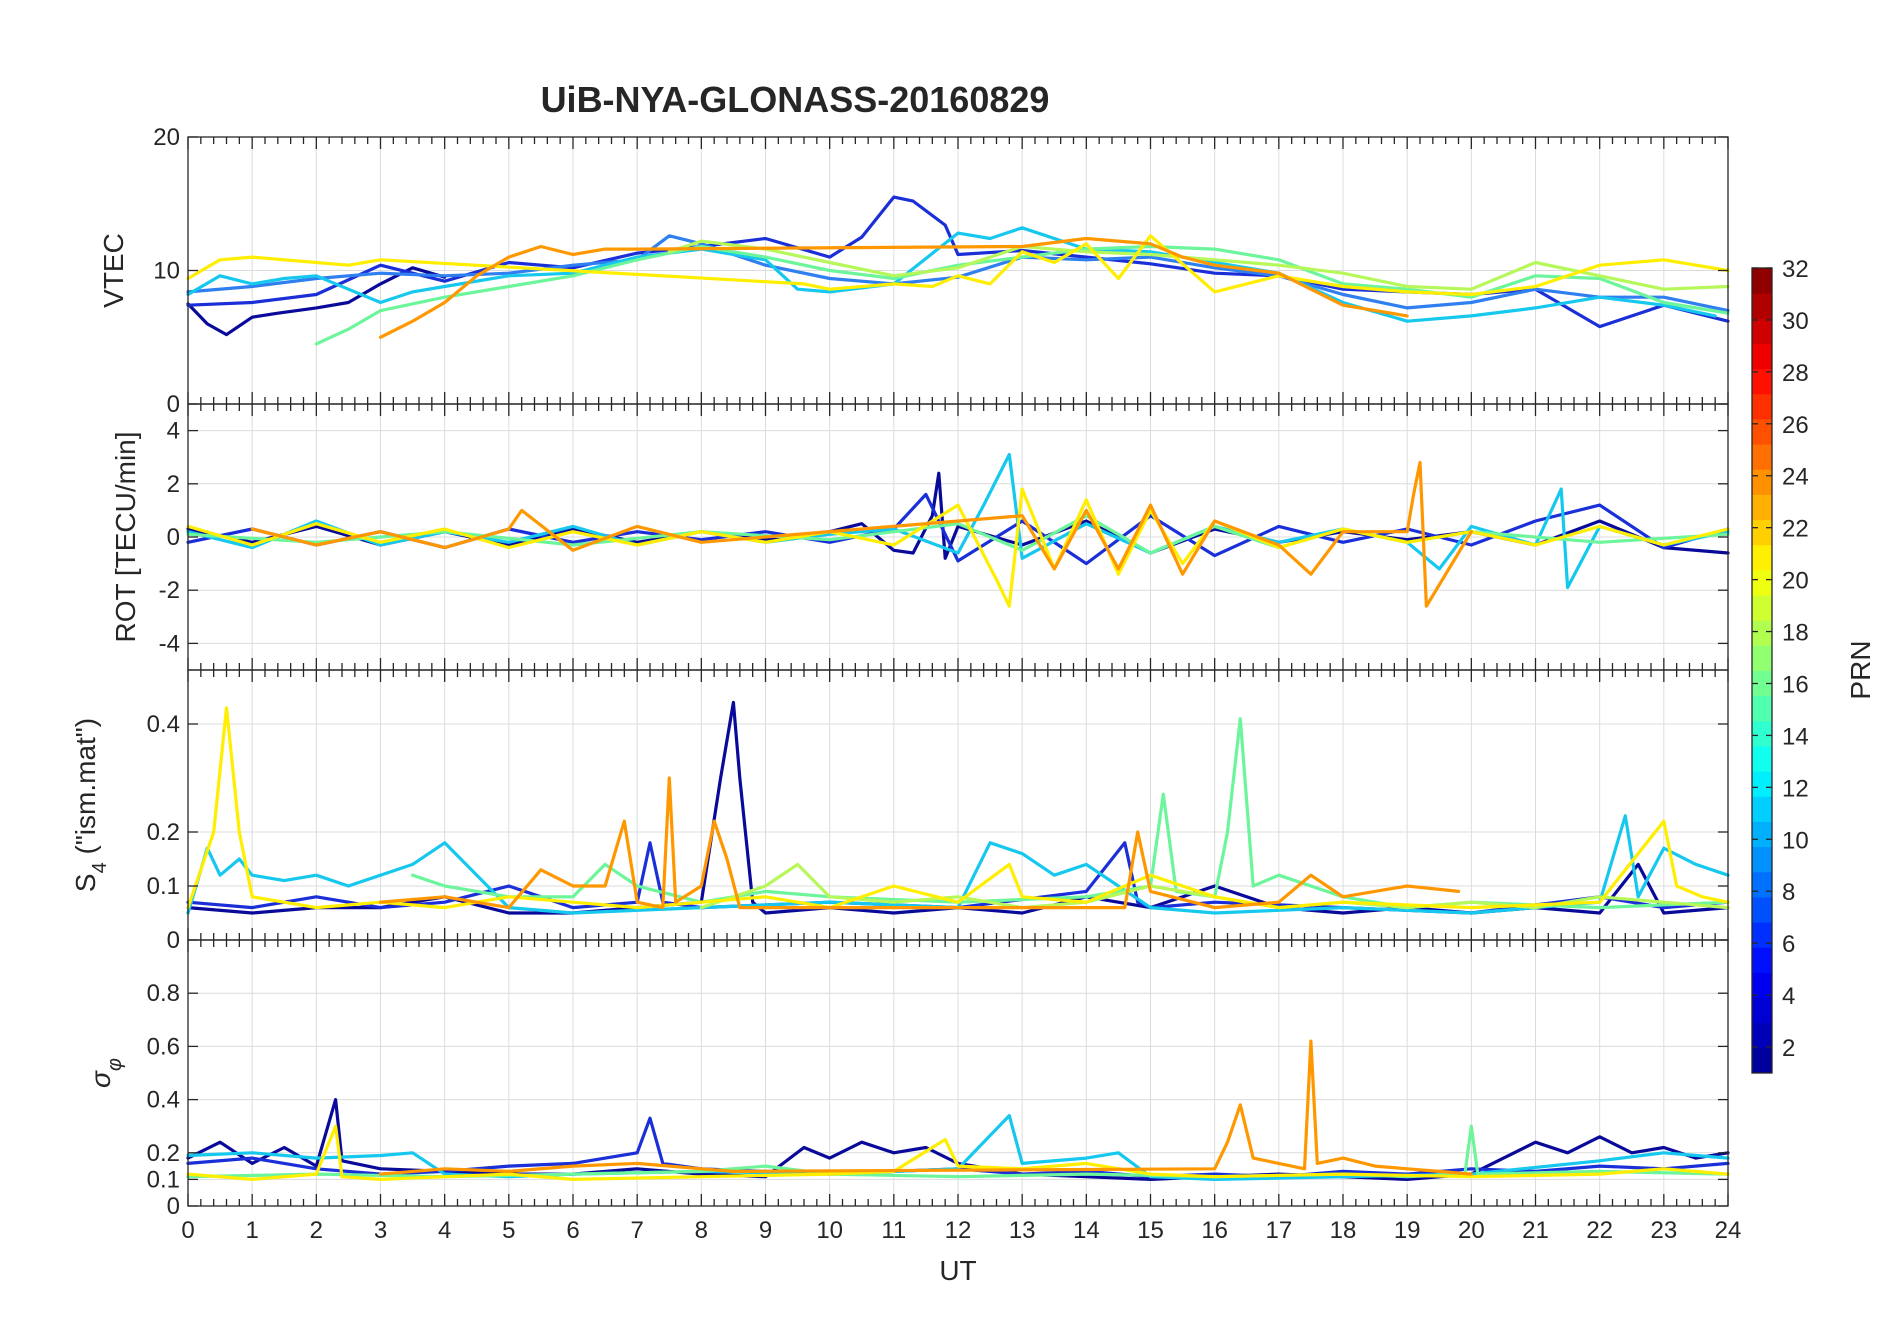 This screenshot has height=1330, width=1902. Describe the element at coordinates (1788, 892) in the screenshot. I see `colorbar-tick-label: 8` at that location.